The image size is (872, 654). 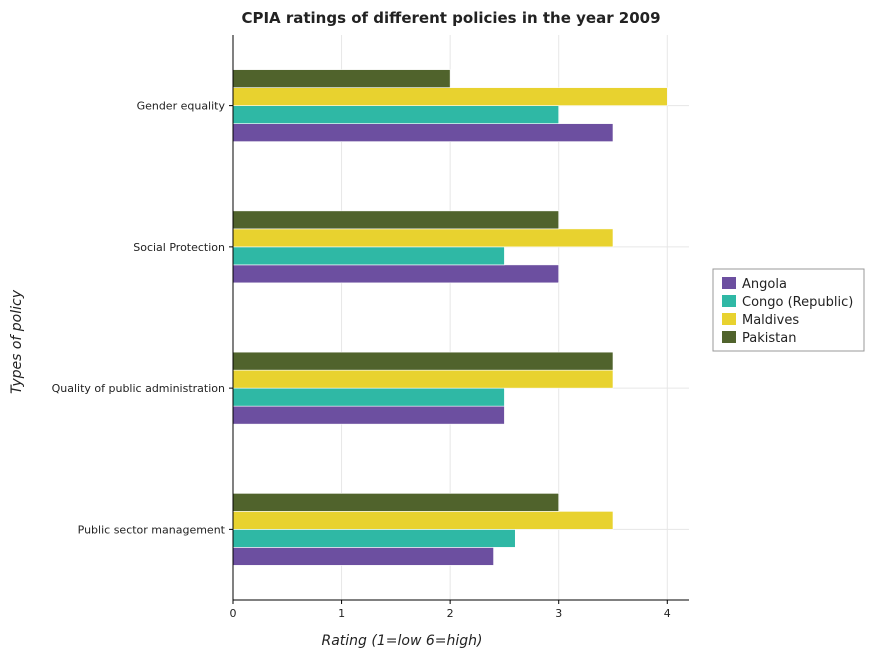 I want to click on x-tick-label: 0, so click(x=233, y=613).